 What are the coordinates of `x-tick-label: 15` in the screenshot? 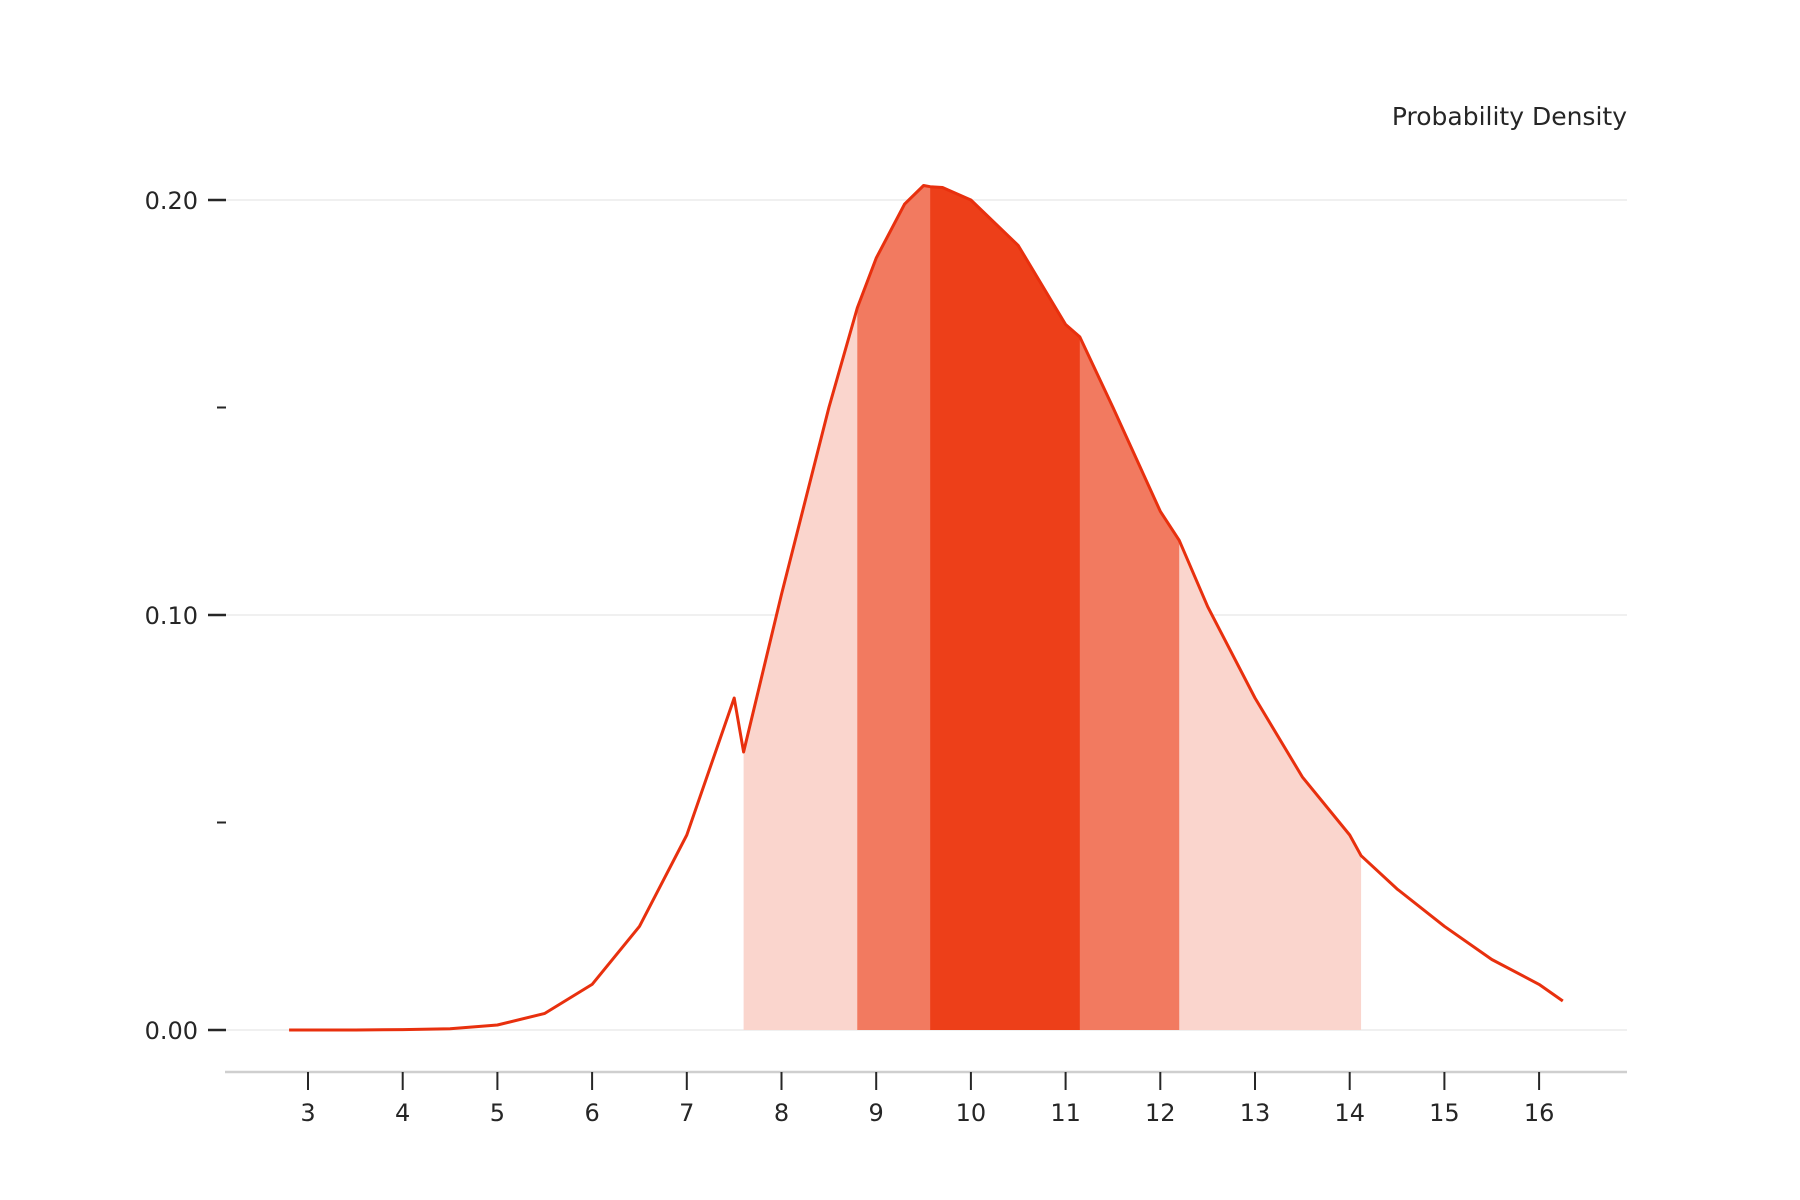 It's located at (1444, 1113).